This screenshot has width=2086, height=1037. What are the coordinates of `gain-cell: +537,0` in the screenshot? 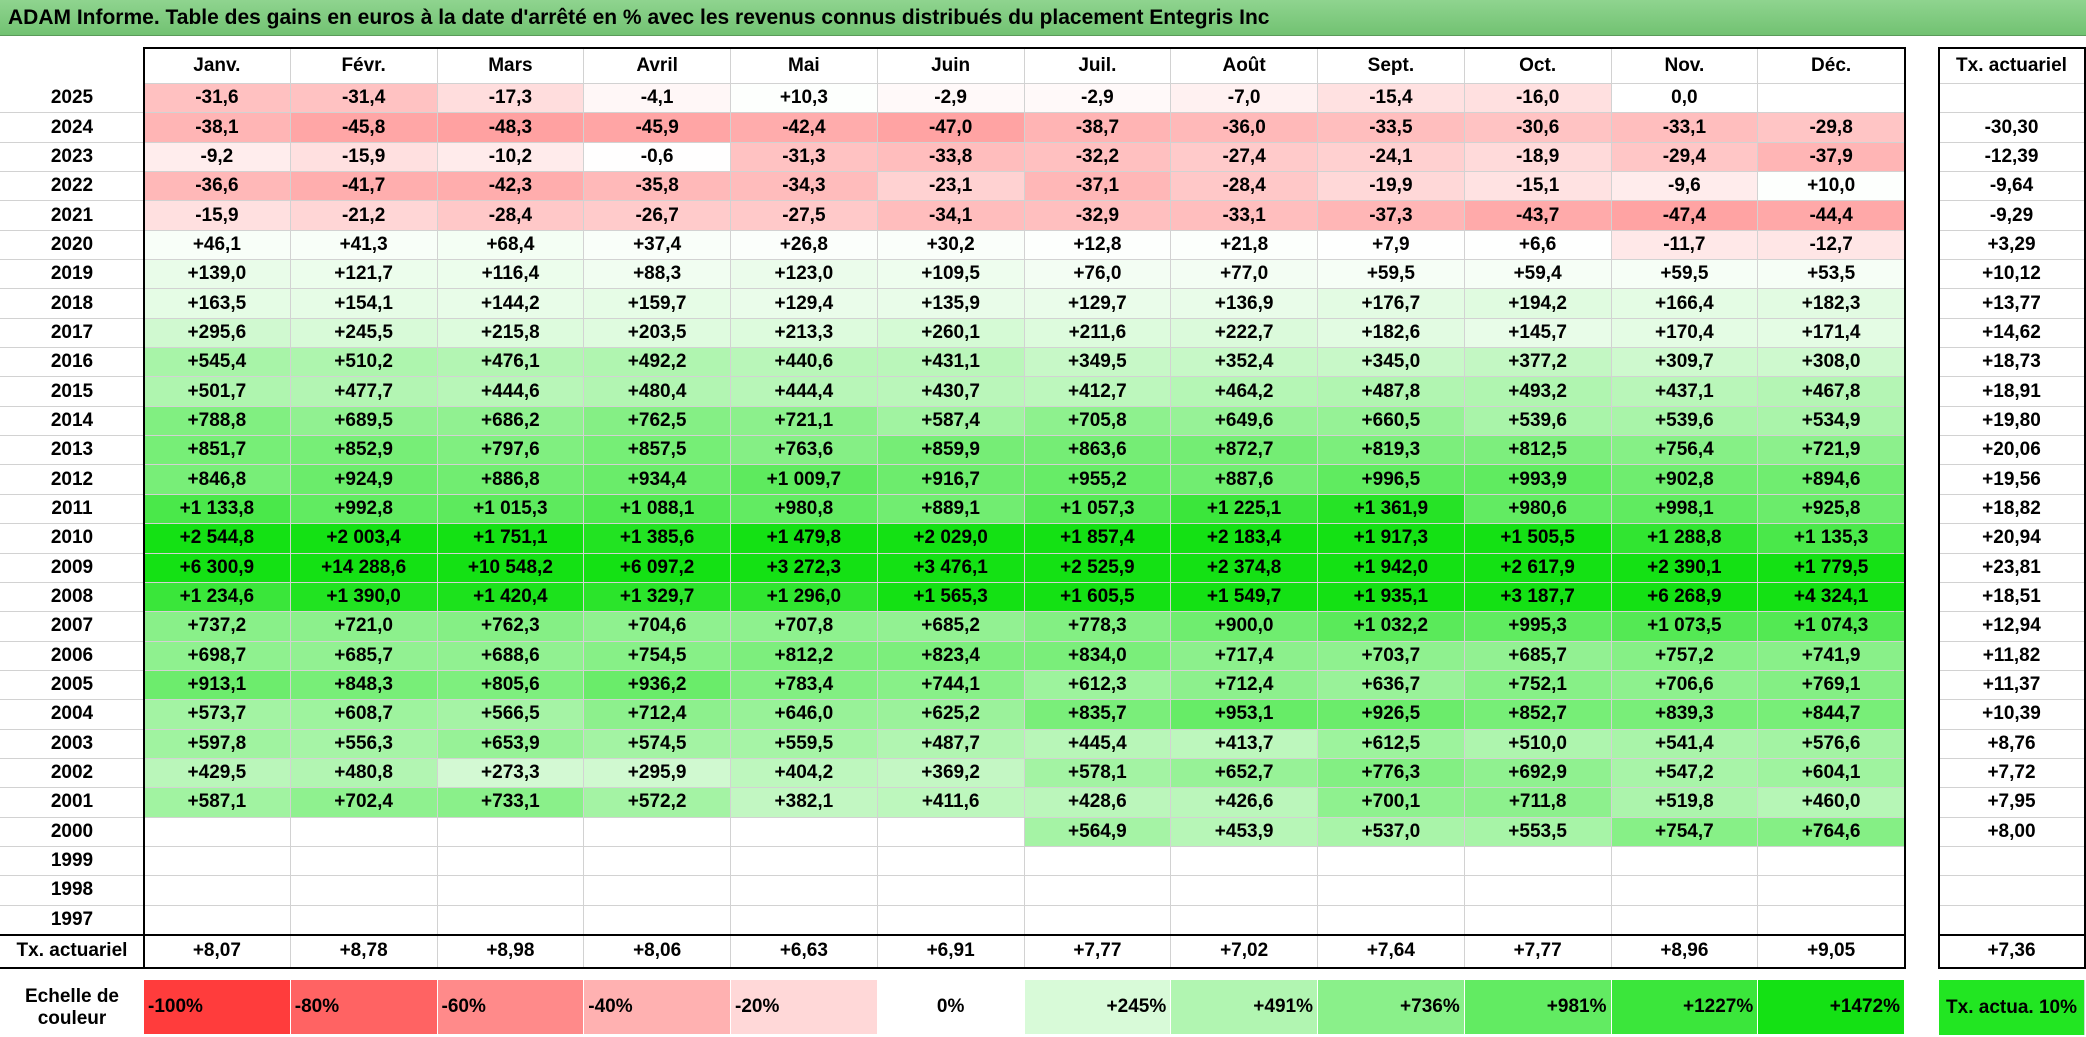 It's located at (1391, 832).